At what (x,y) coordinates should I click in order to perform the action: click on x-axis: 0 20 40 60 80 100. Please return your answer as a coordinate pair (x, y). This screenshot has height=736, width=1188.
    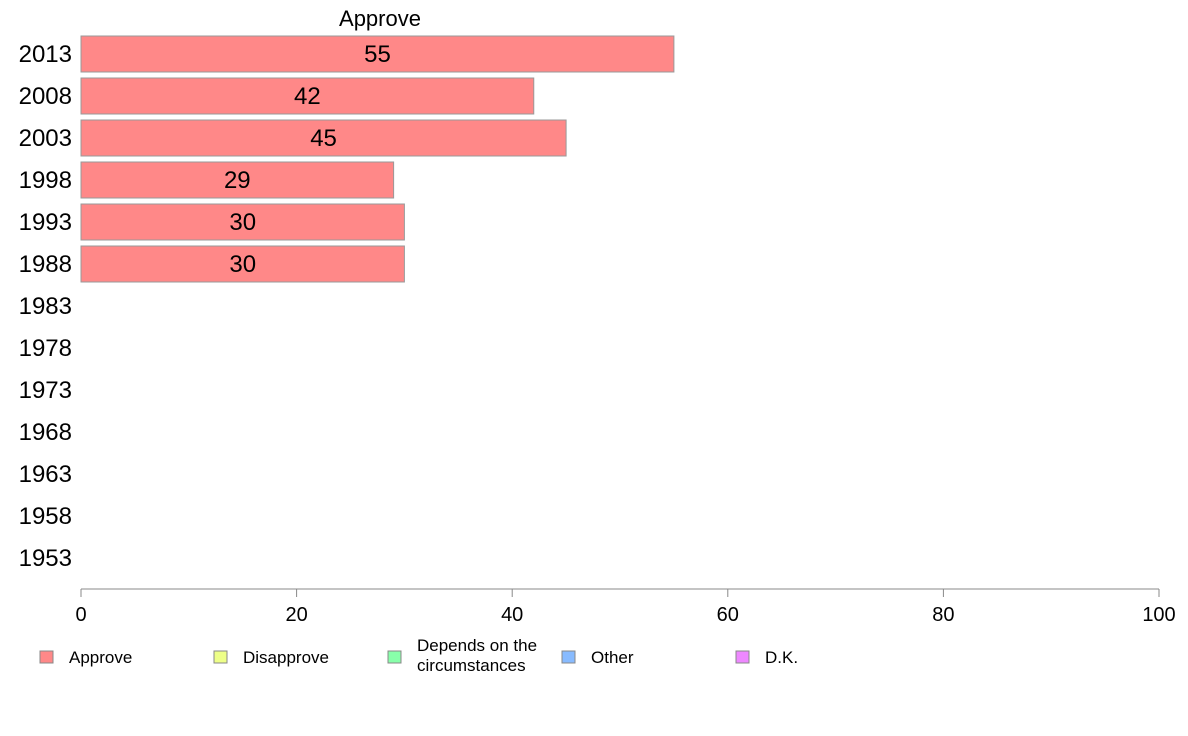
    Looking at the image, I should click on (625, 607).